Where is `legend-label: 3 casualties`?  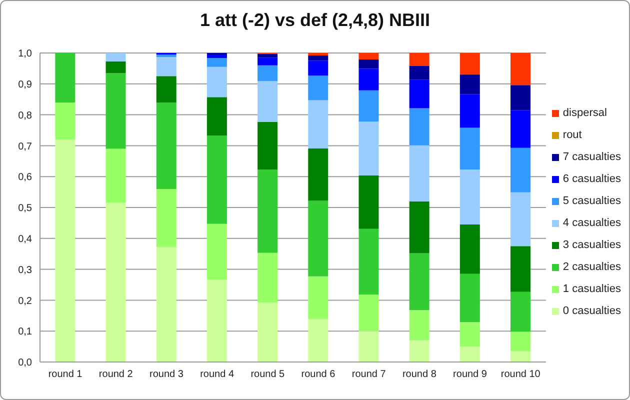 legend-label: 3 casualties is located at coordinates (591, 245).